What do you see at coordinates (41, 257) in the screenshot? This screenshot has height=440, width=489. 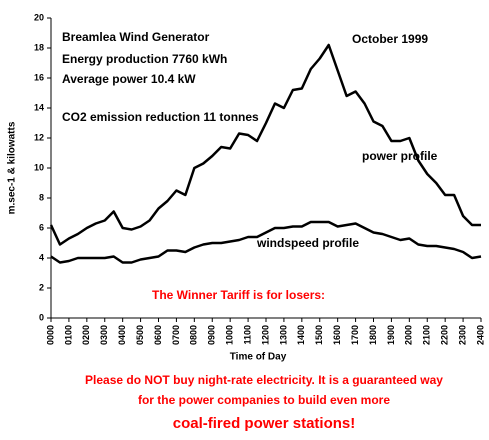 I see `y-tick-label: 4` at bounding box center [41, 257].